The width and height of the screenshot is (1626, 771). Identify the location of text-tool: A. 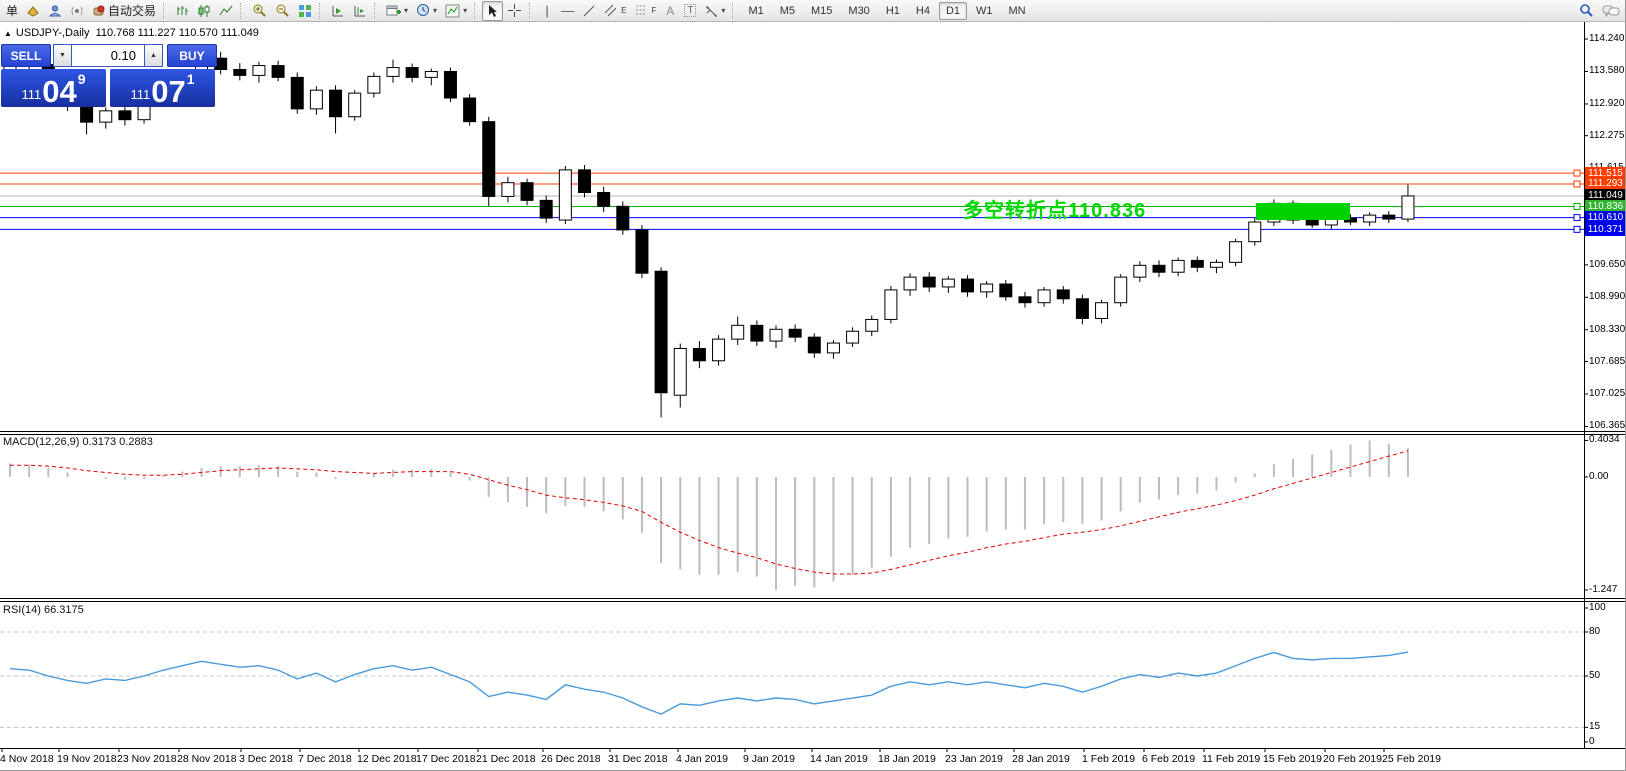
(670, 11).